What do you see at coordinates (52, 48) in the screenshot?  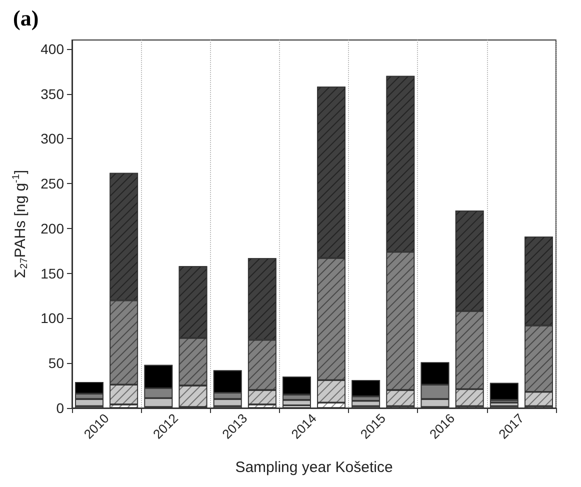 I see `y-tick-label: 400` at bounding box center [52, 48].